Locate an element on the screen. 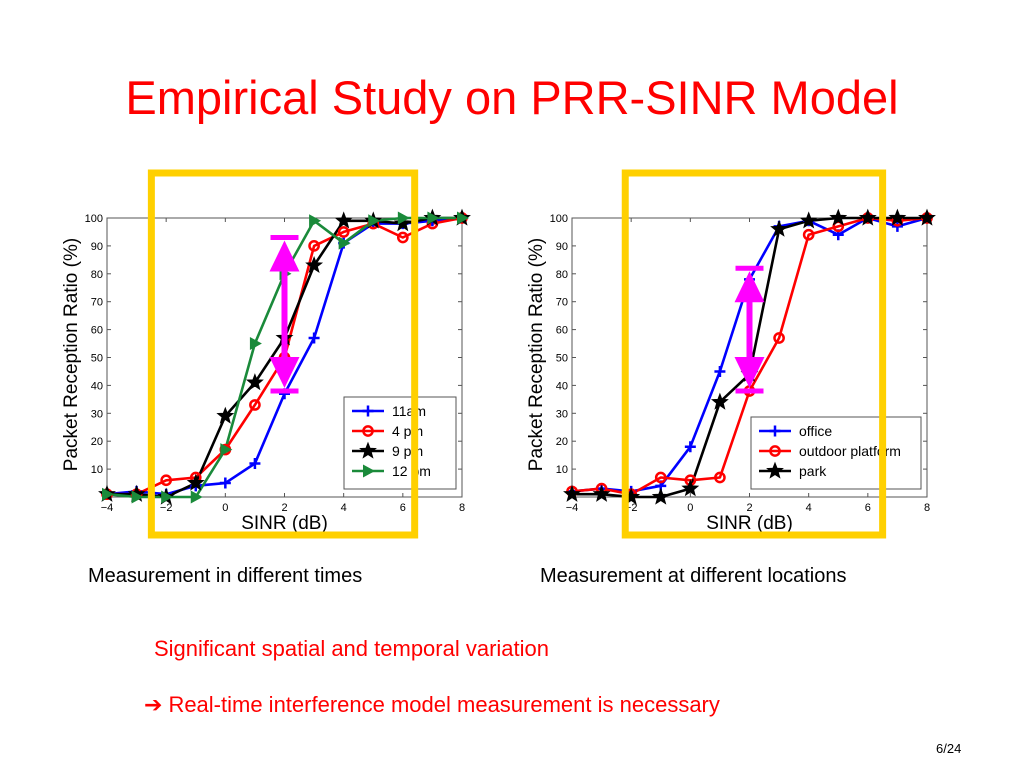  left-legend-label: 9 pm is located at coordinates (407, 451).